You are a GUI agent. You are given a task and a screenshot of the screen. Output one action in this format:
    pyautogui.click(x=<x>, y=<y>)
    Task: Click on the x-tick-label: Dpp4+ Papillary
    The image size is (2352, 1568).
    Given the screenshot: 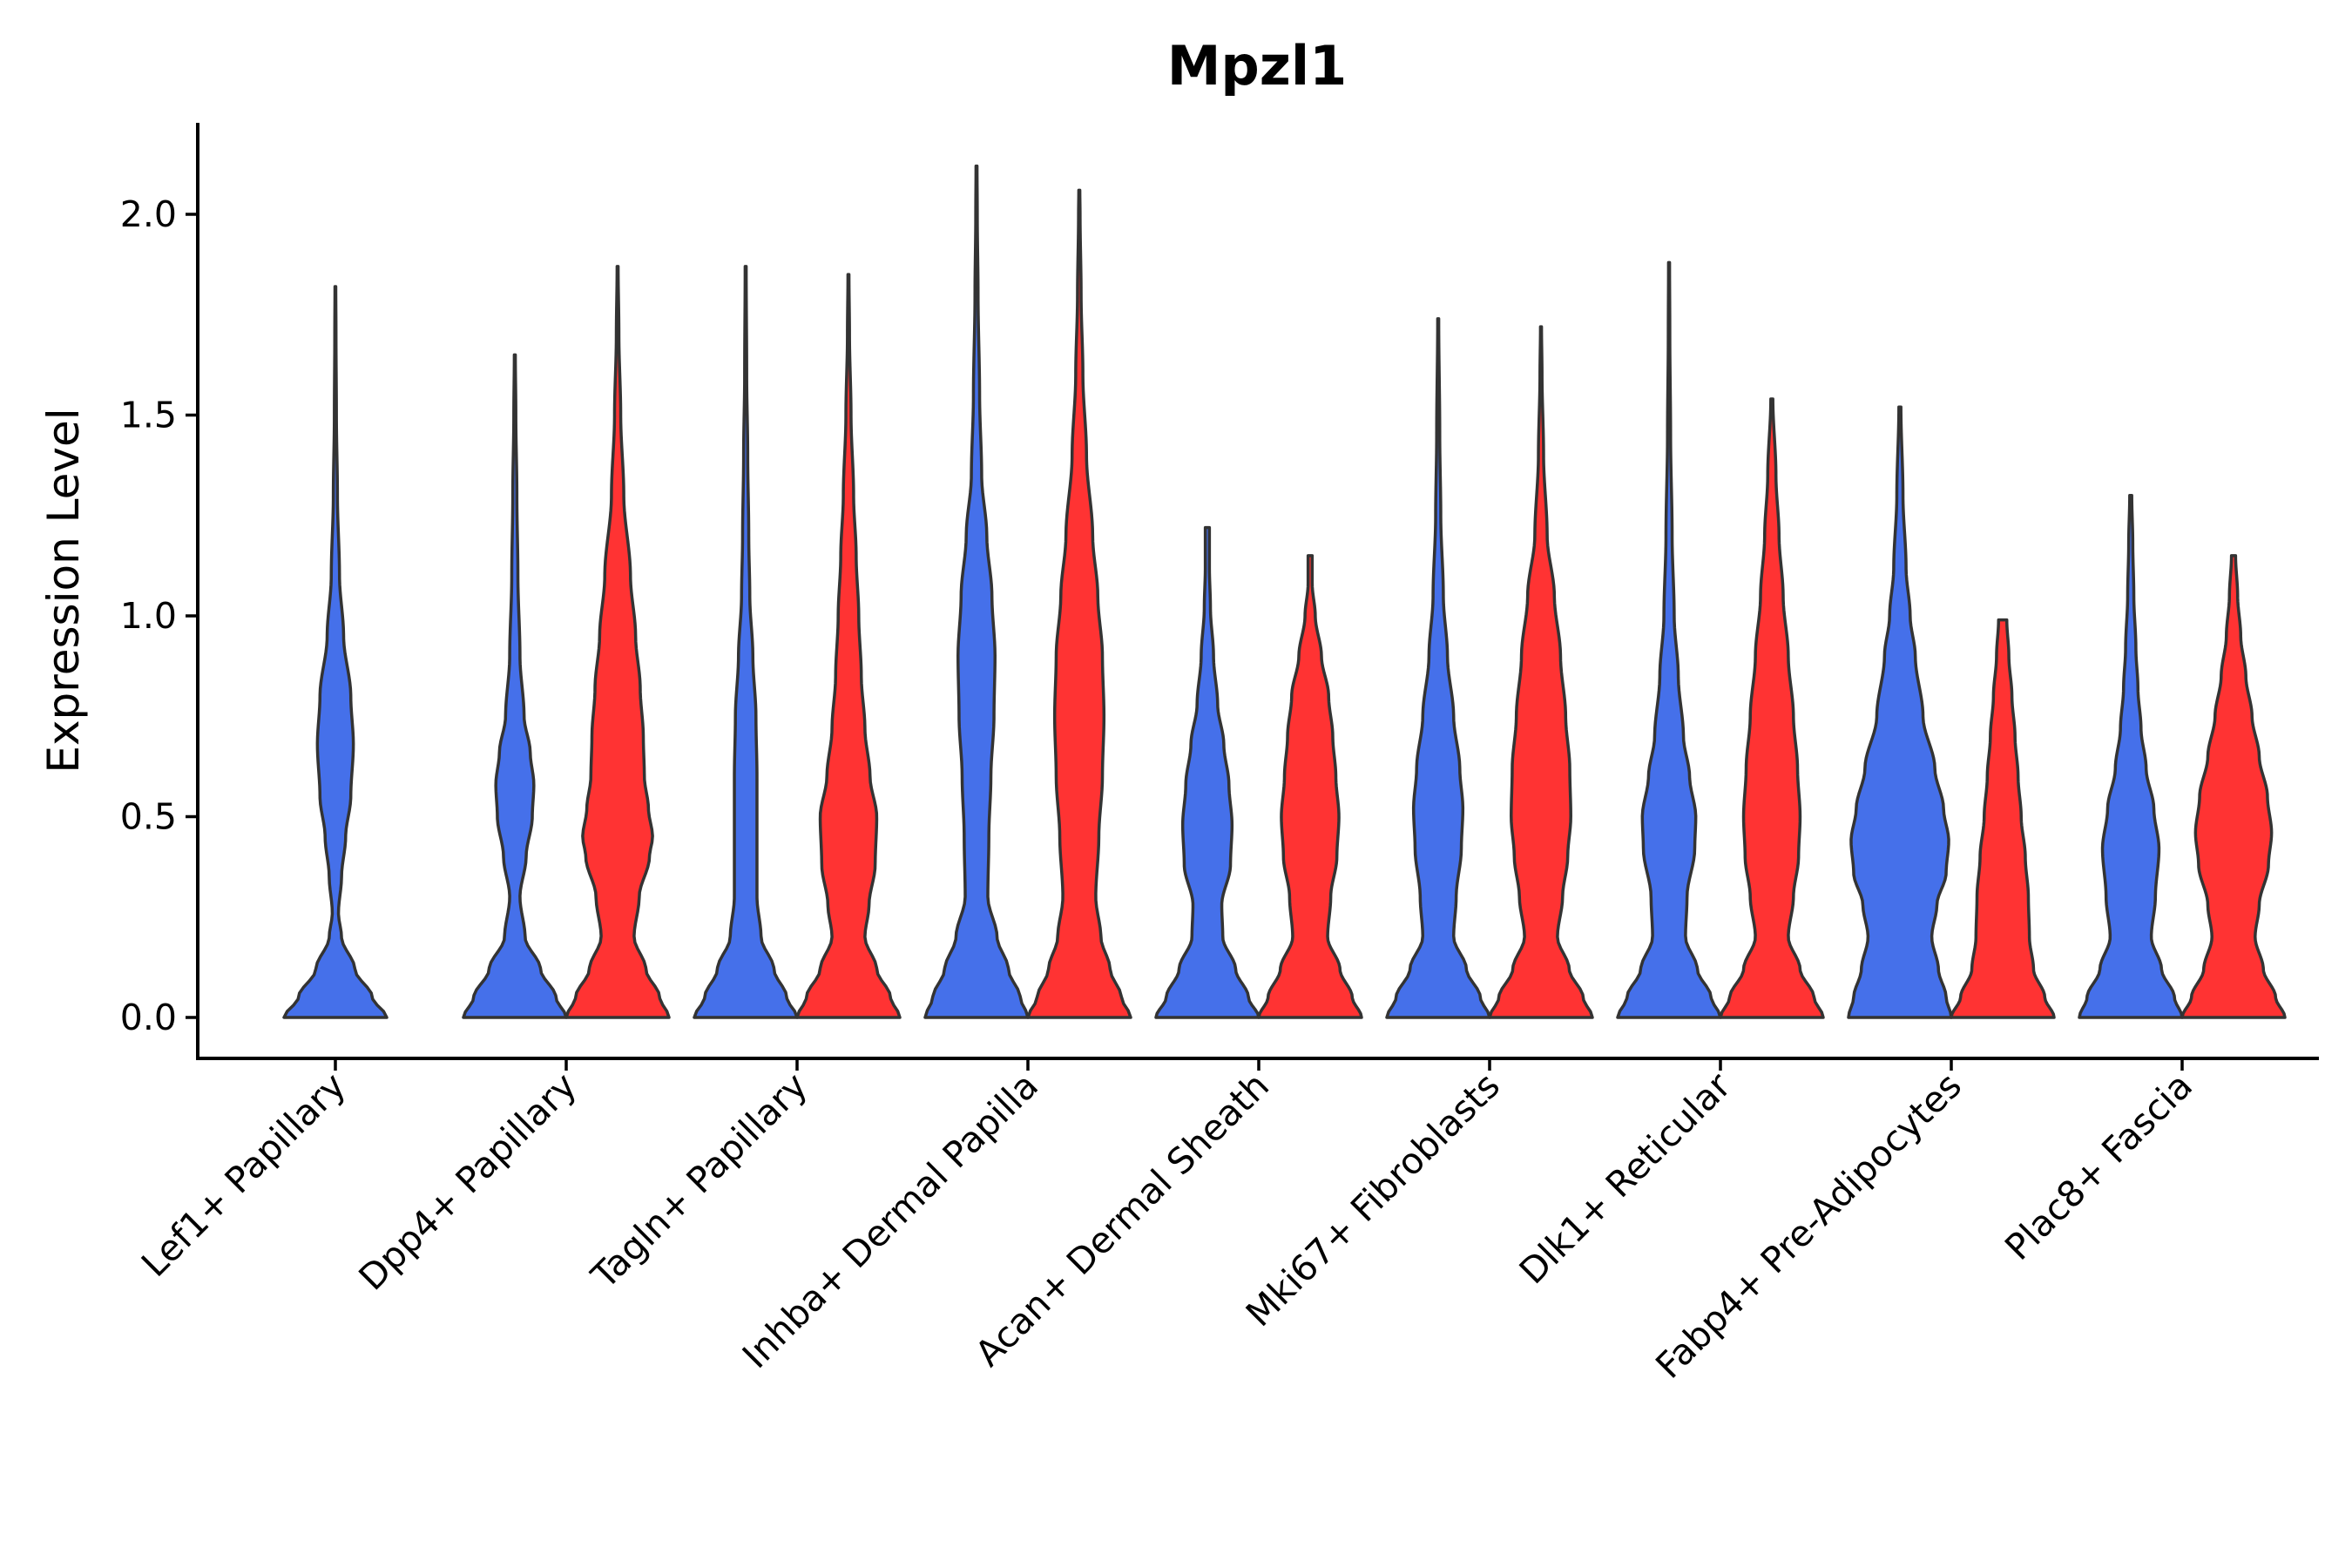 What is the action you would take?
    pyautogui.click(x=468, y=1181)
    